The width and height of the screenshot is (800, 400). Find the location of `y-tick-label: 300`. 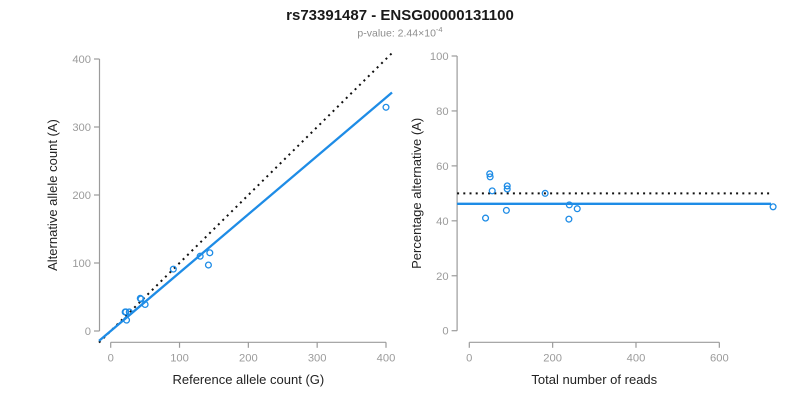

y-tick-label: 300 is located at coordinates (81, 128).